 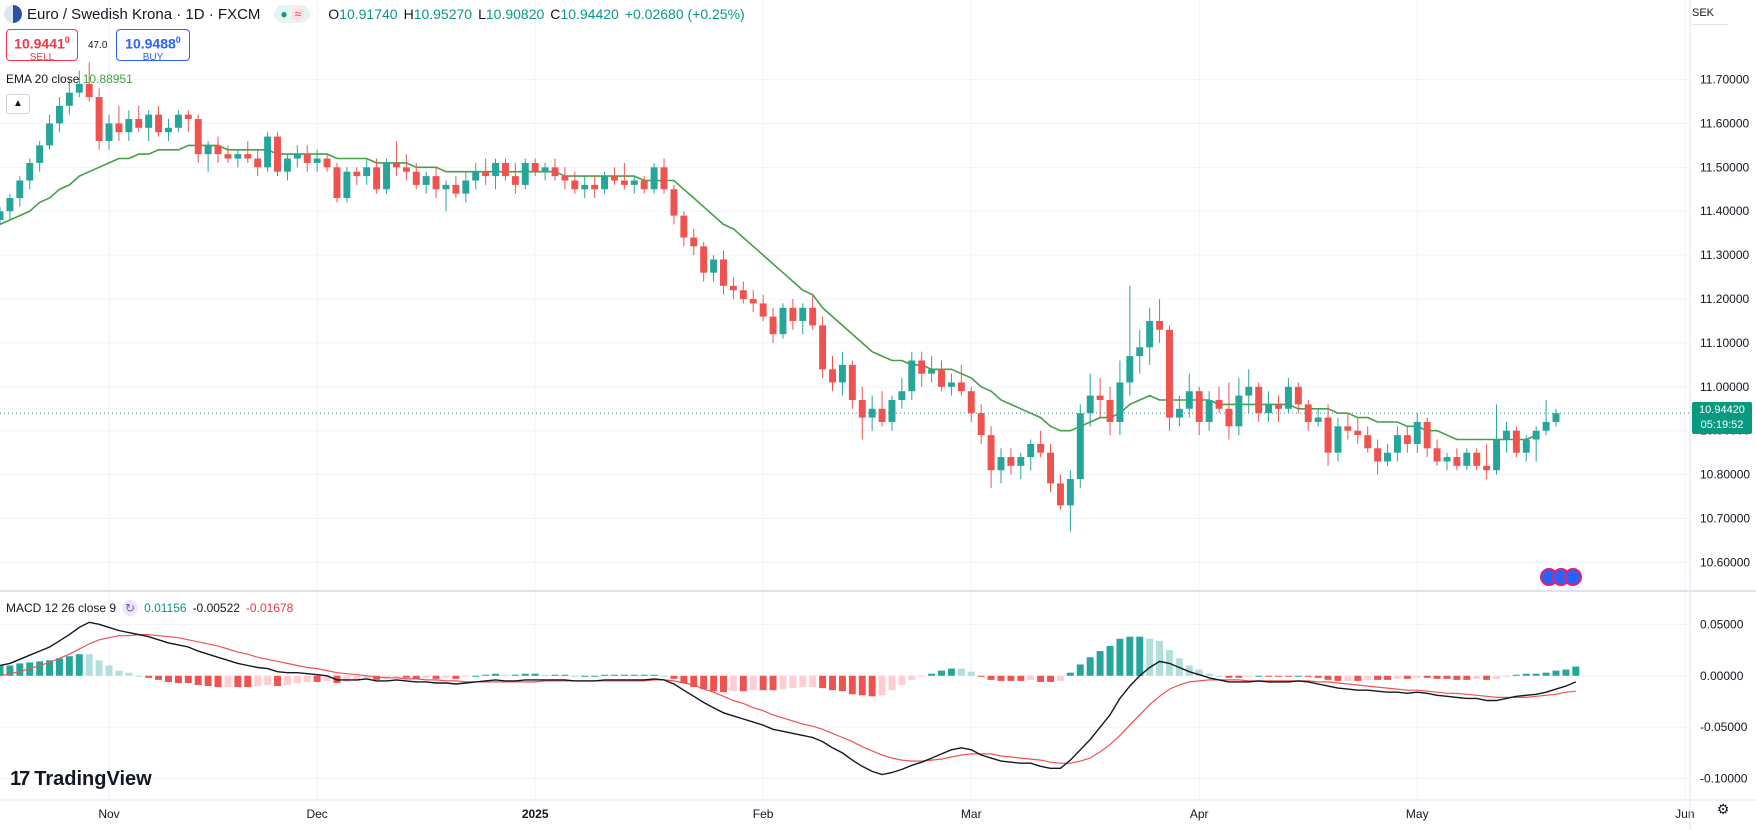 I want to click on status-pill: ● ≈, so click(x=292, y=14).